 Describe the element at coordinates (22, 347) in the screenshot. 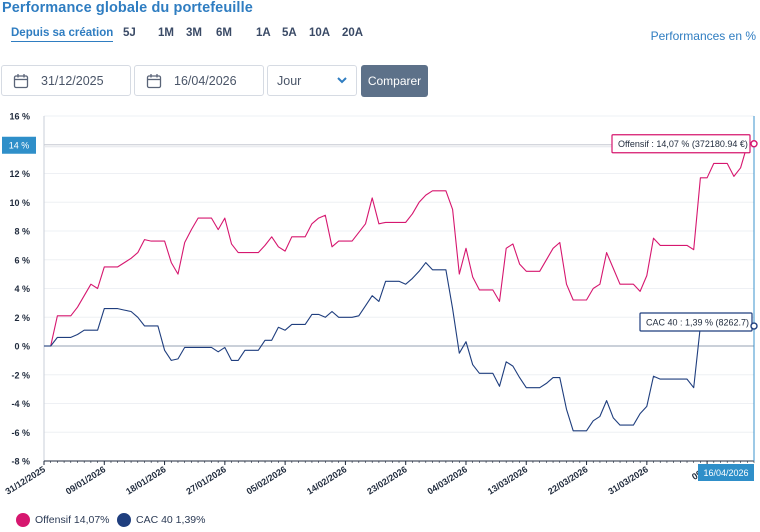

I see `y-tick-label: 0 %` at that location.